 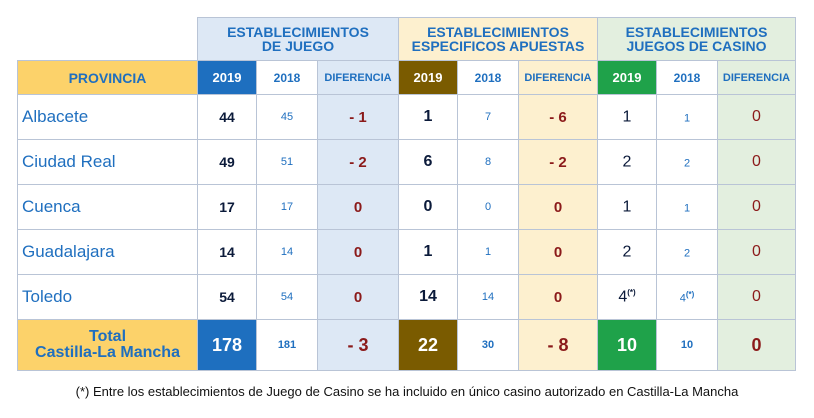 I want to click on total-label-line2: Castilla-La Mancha, so click(x=107, y=352).